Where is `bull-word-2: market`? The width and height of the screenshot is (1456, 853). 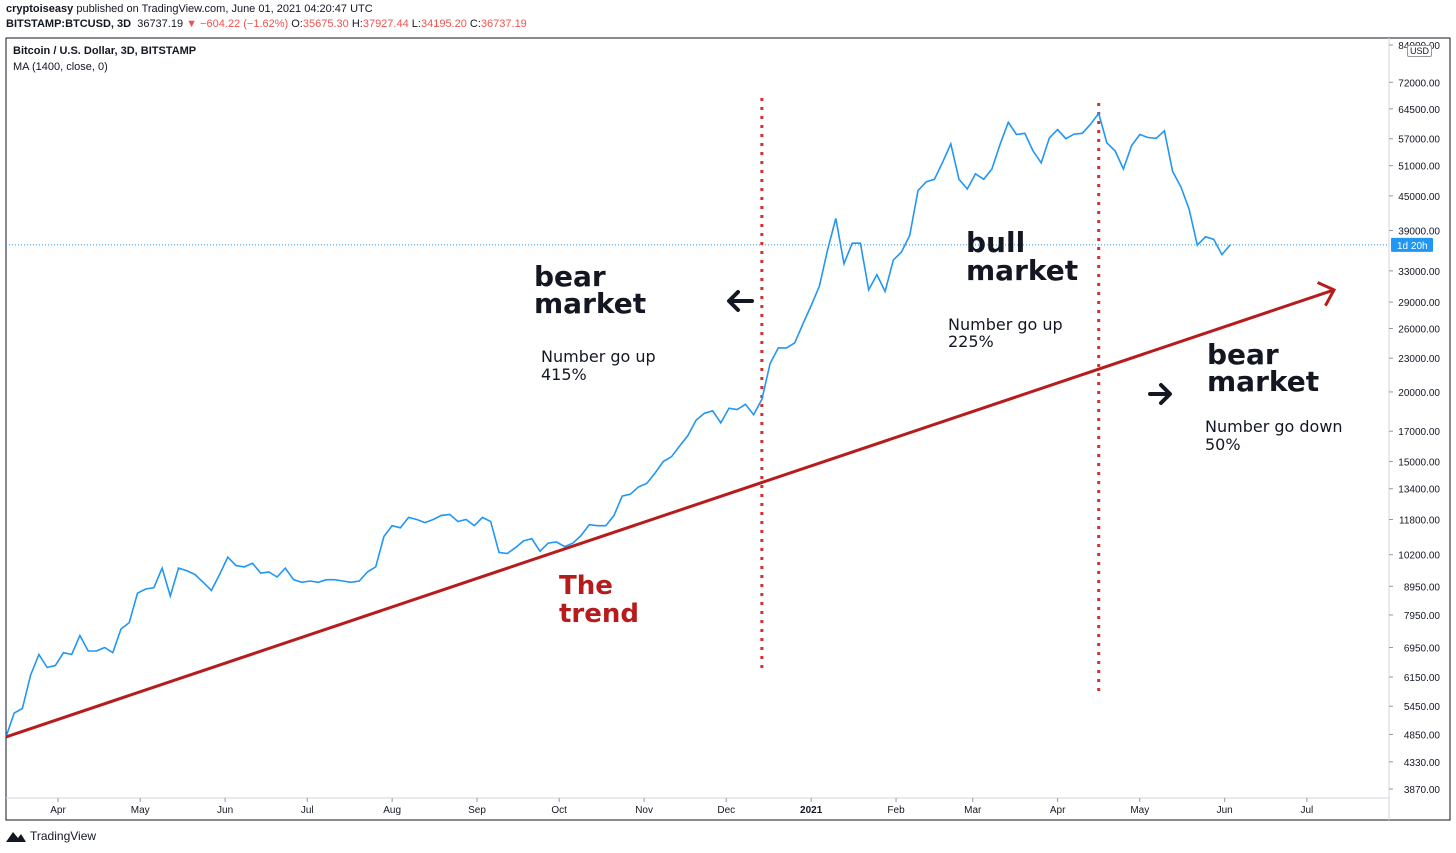
bull-word-2: market is located at coordinates (1022, 270).